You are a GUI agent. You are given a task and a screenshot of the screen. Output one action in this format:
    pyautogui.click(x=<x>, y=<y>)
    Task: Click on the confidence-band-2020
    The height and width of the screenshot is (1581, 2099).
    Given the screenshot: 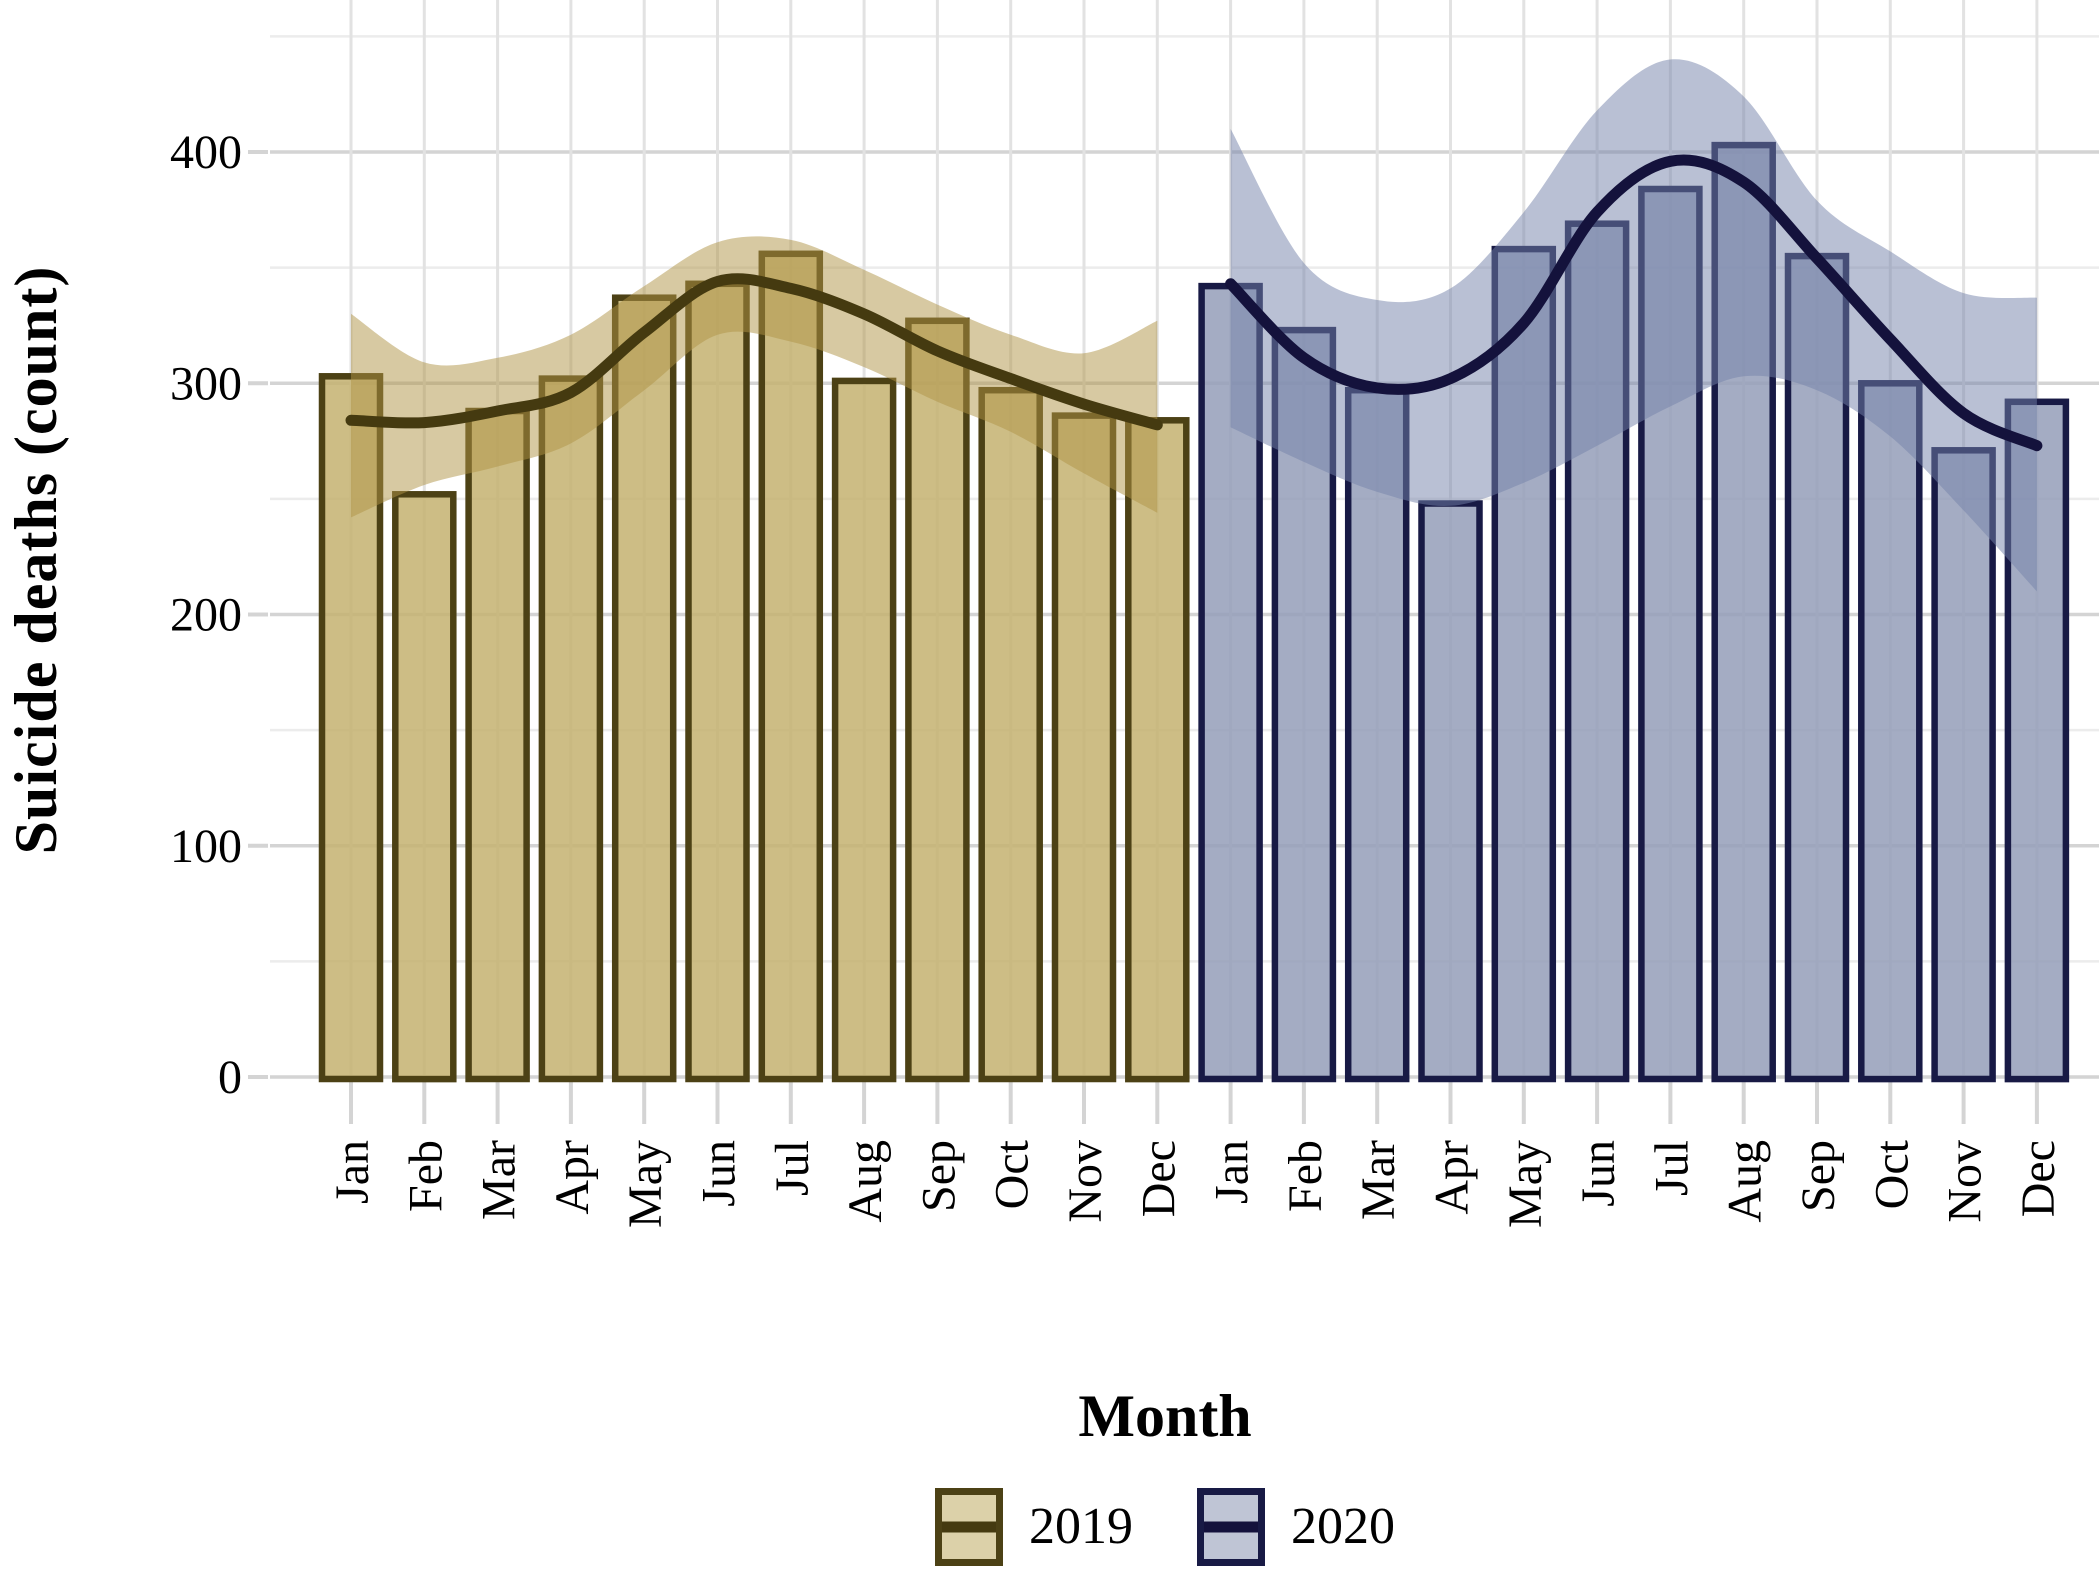 What is the action you would take?
    pyautogui.click(x=1633, y=325)
    